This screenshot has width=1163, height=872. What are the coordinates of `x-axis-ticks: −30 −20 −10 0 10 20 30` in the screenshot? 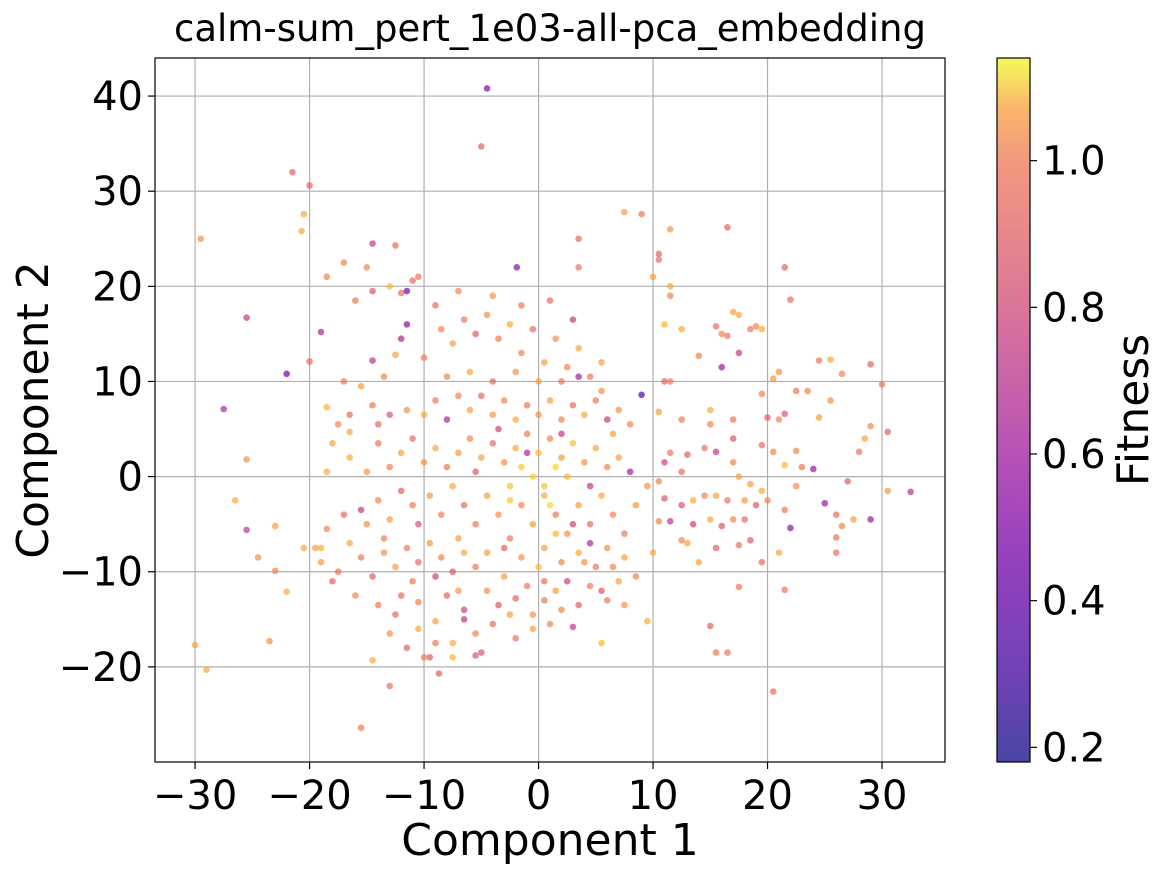 It's located at (530, 790).